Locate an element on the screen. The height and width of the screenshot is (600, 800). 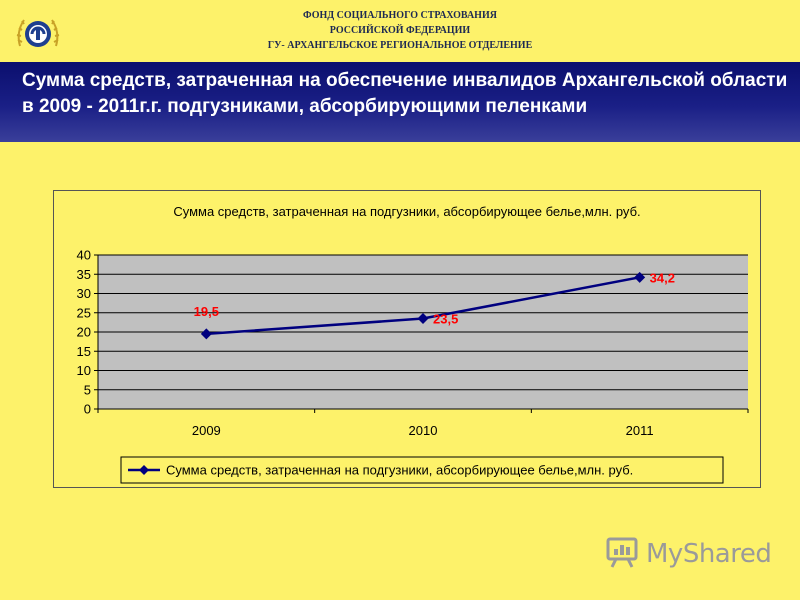
x-tick-label: 2011 is located at coordinates (640, 430).